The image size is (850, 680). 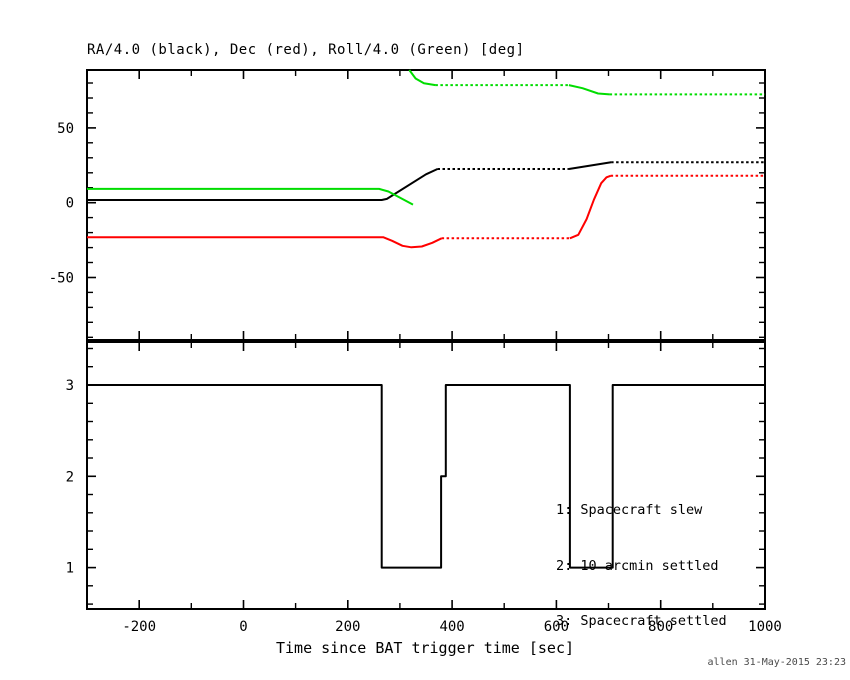 I want to click on x-tick-label: 1000, so click(x=765, y=627).